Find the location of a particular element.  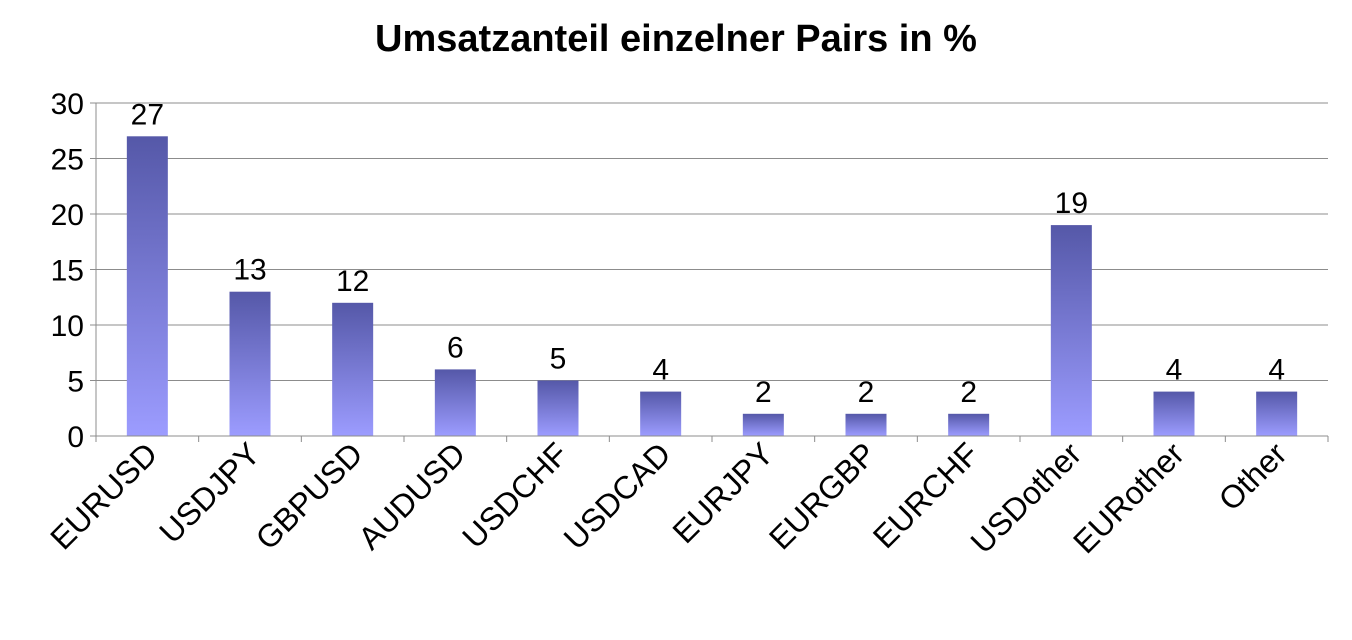

x-tick-label: USDCHF is located at coordinates (515, 495).